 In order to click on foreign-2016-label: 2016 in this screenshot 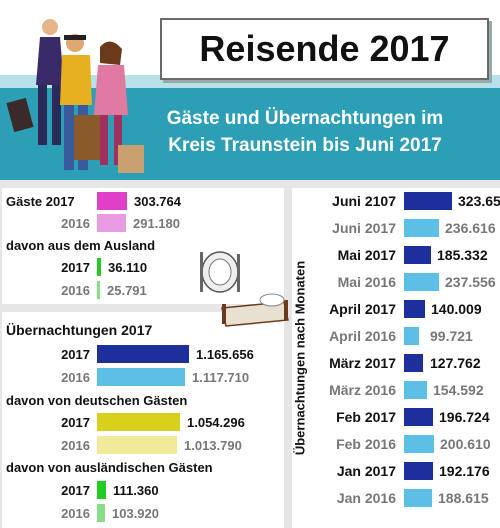, I will do `click(75, 290)`.